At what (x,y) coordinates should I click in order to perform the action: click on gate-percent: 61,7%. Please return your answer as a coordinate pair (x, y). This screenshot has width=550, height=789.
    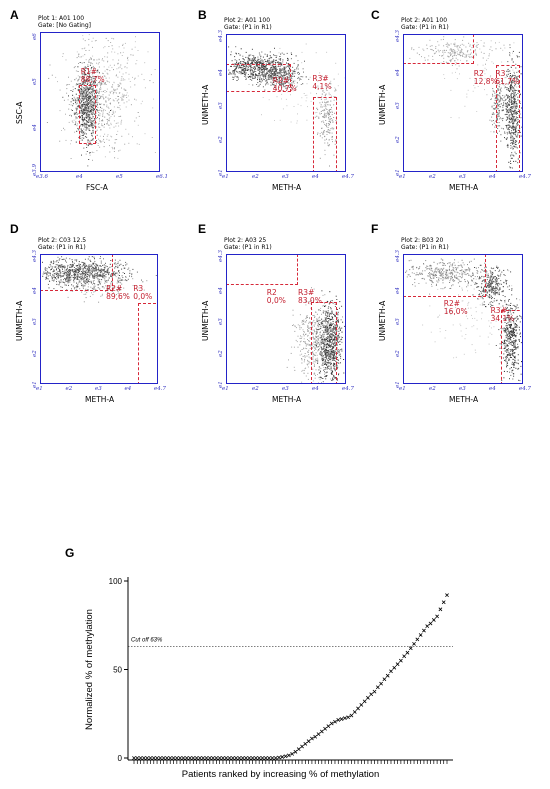
    Looking at the image, I should click on (507, 81).